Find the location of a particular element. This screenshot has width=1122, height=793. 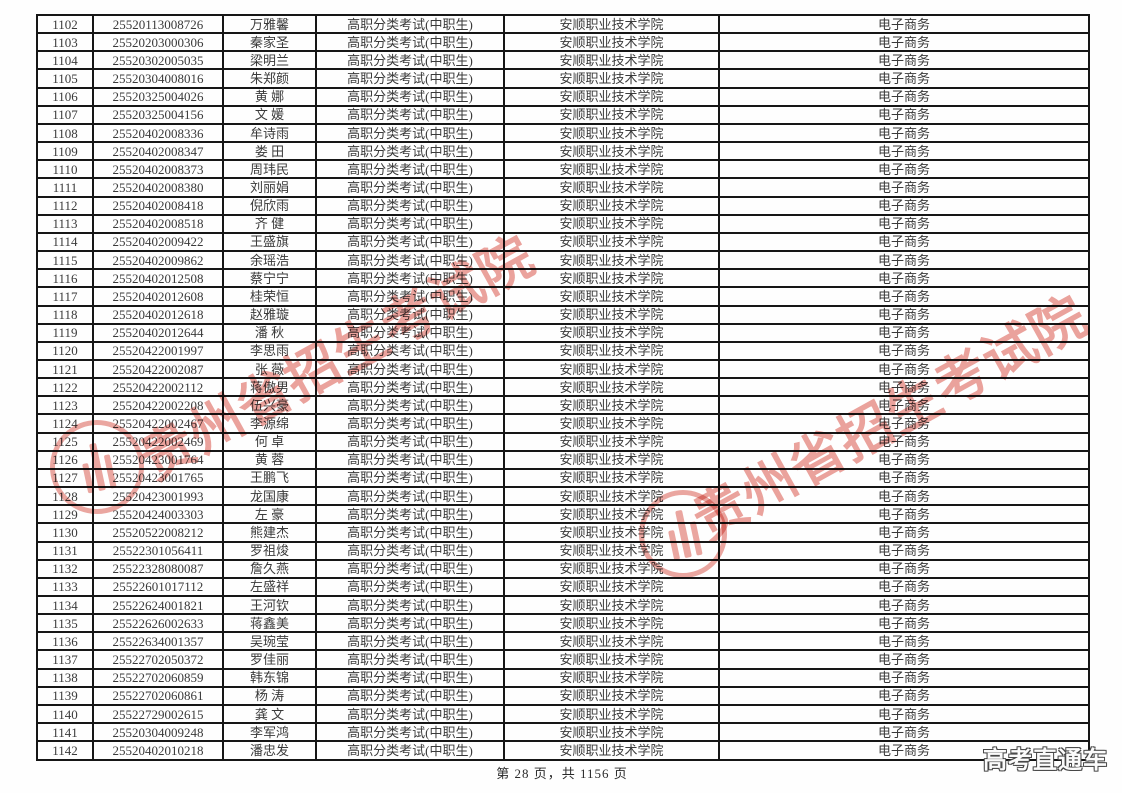

candidate-id: 25522301056411 is located at coordinates (158, 550).